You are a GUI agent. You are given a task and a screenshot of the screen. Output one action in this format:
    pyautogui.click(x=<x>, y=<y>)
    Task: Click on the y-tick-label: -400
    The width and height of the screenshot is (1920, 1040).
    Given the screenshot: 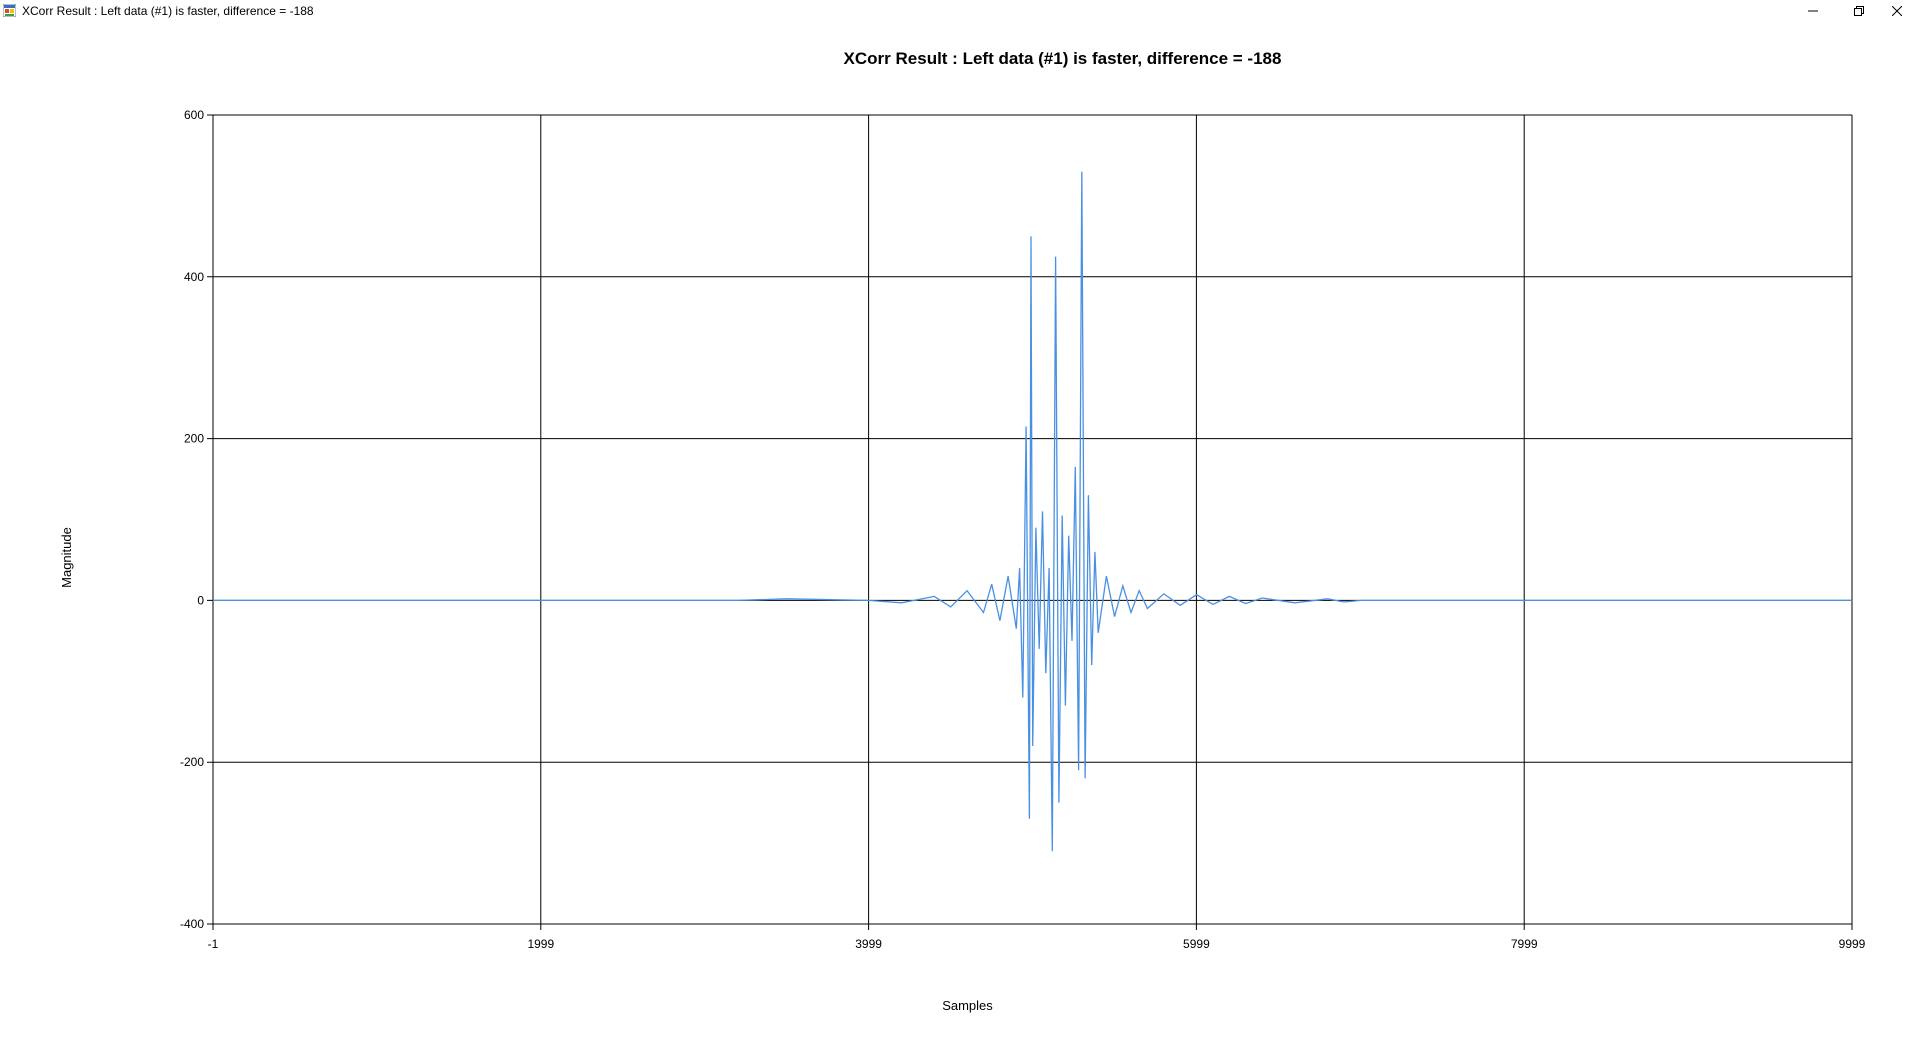 What is the action you would take?
    pyautogui.click(x=192, y=924)
    